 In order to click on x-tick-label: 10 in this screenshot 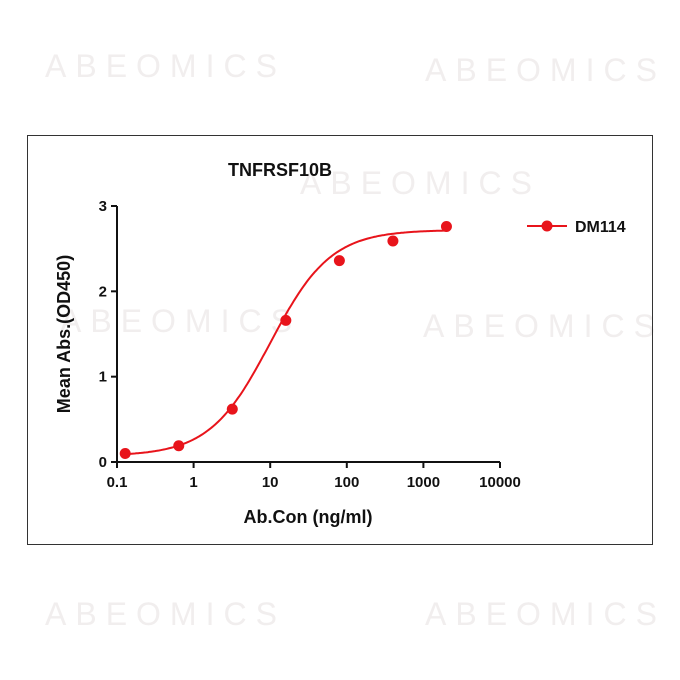, I will do `click(270, 482)`.